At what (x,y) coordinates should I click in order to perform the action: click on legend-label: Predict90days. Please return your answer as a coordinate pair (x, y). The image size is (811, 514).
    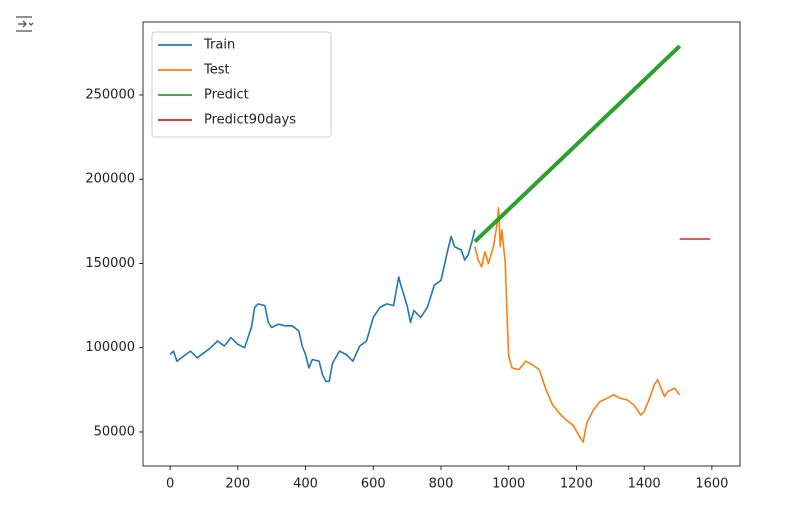
    Looking at the image, I should click on (250, 120).